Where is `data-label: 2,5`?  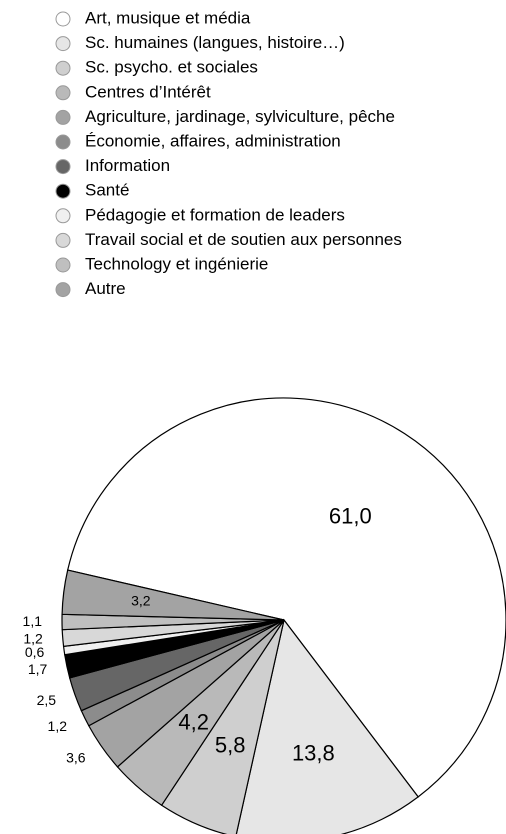 data-label: 2,5 is located at coordinates (47, 700).